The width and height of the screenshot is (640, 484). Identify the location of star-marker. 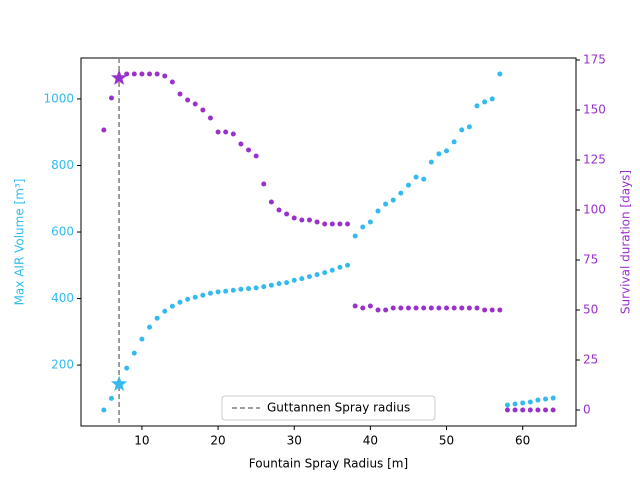
(119, 383).